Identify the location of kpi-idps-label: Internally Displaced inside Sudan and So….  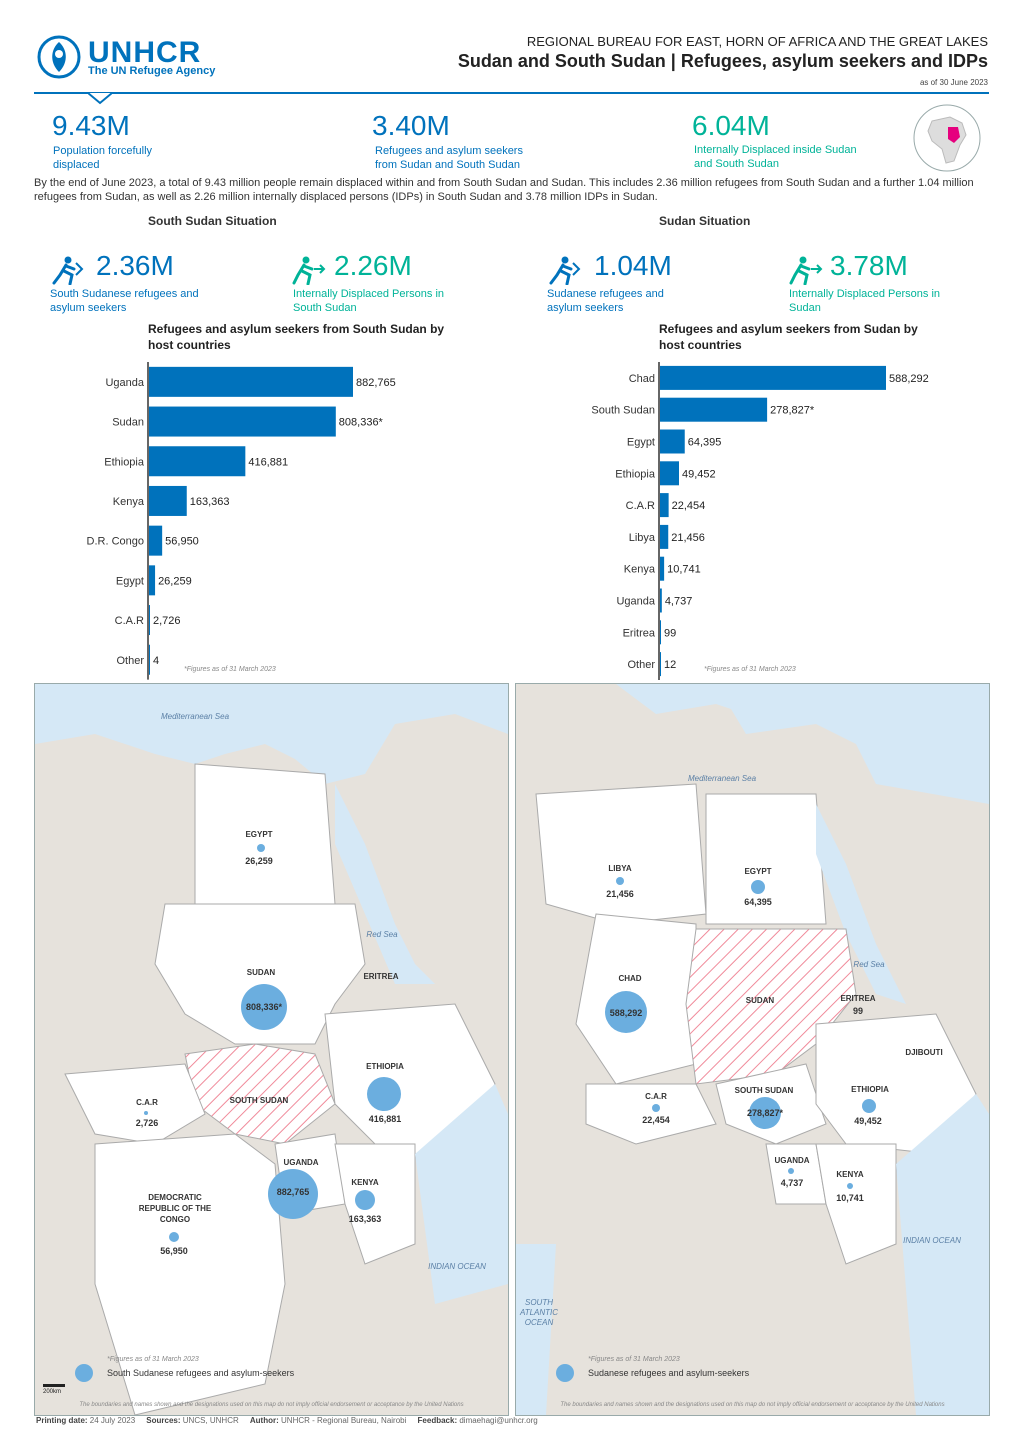
(775, 157).